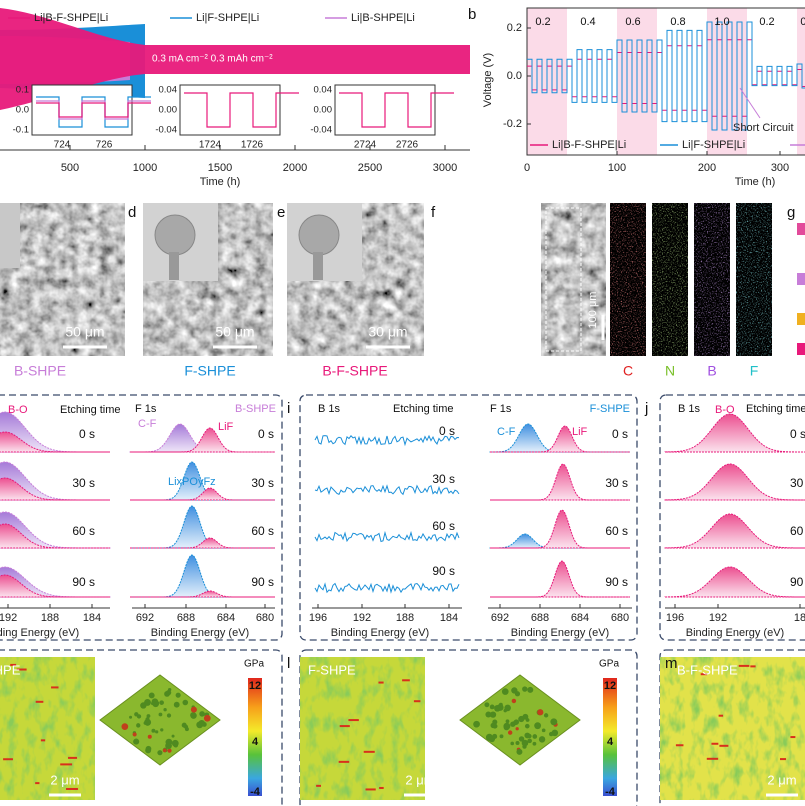 This screenshot has height=806, width=805. What do you see at coordinates (323, 90) in the screenshot?
I see `inset-y-tick: 0.04` at bounding box center [323, 90].